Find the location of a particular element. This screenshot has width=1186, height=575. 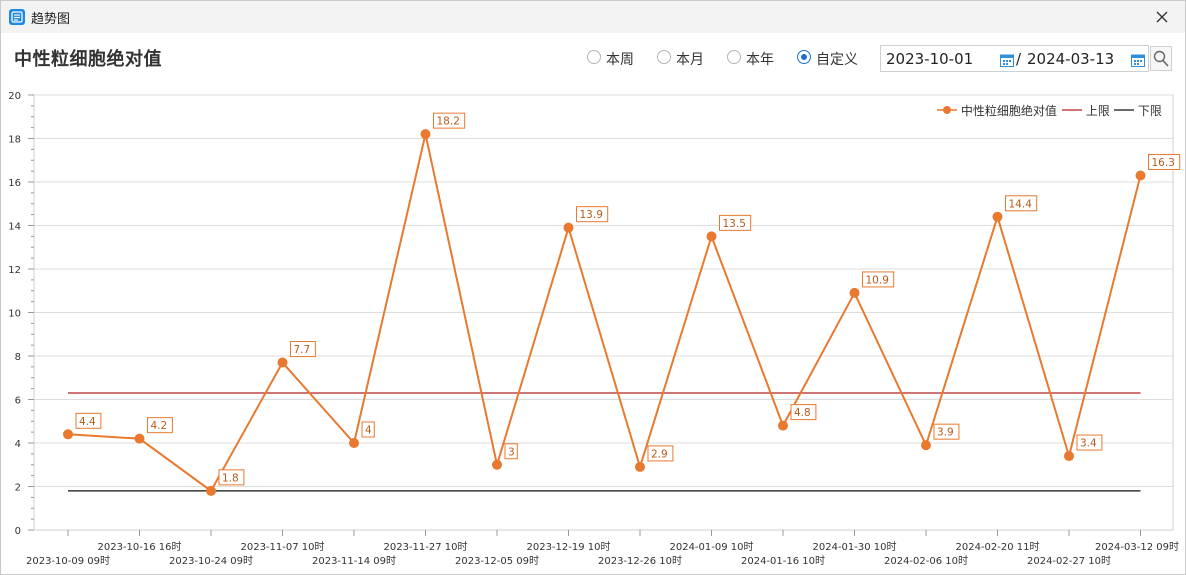

data-label: 3 is located at coordinates (511, 451).